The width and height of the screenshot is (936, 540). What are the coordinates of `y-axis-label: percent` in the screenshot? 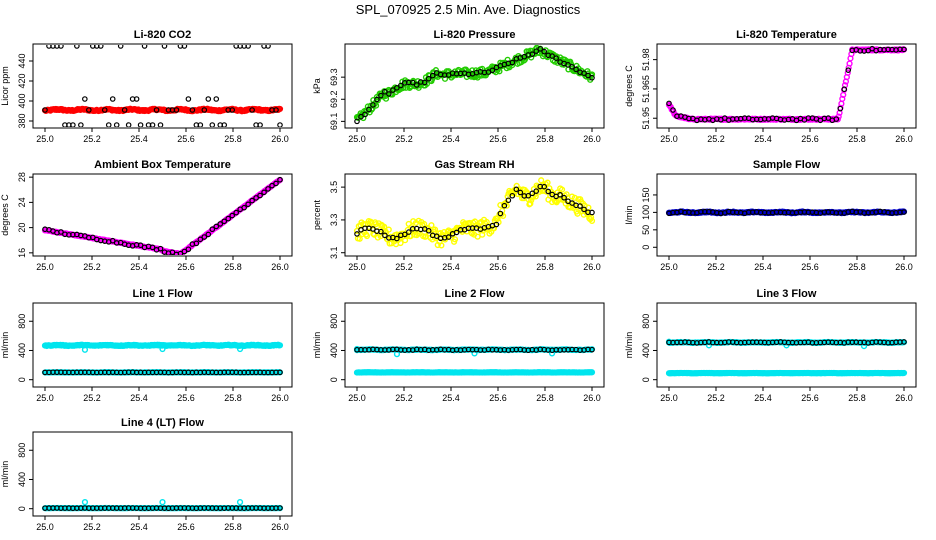 It's located at (317, 214).